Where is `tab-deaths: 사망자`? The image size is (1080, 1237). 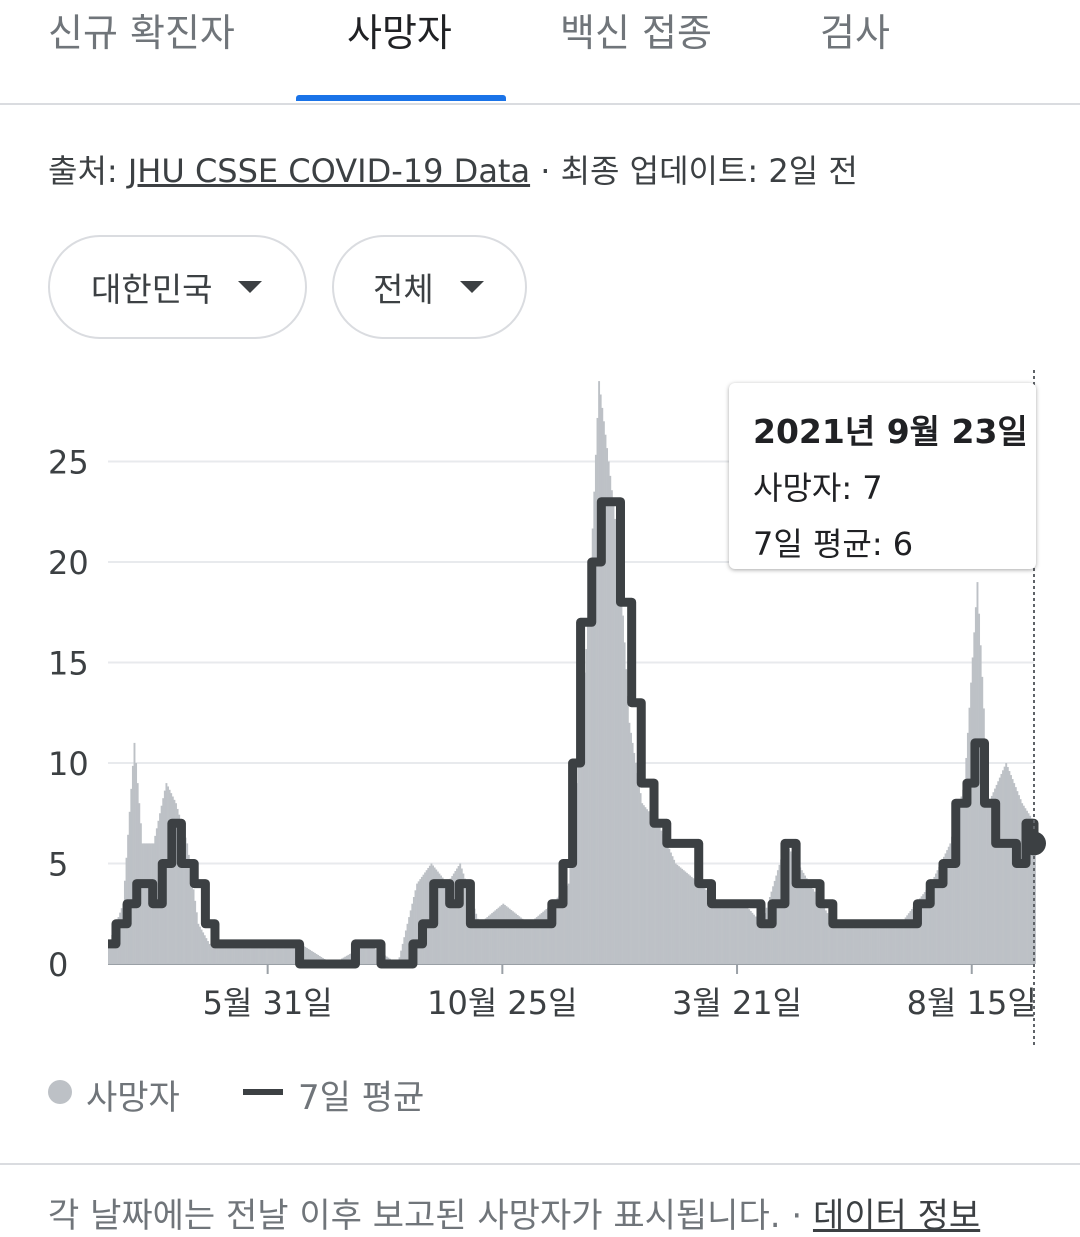 tab-deaths: 사망자 is located at coordinates (399, 33).